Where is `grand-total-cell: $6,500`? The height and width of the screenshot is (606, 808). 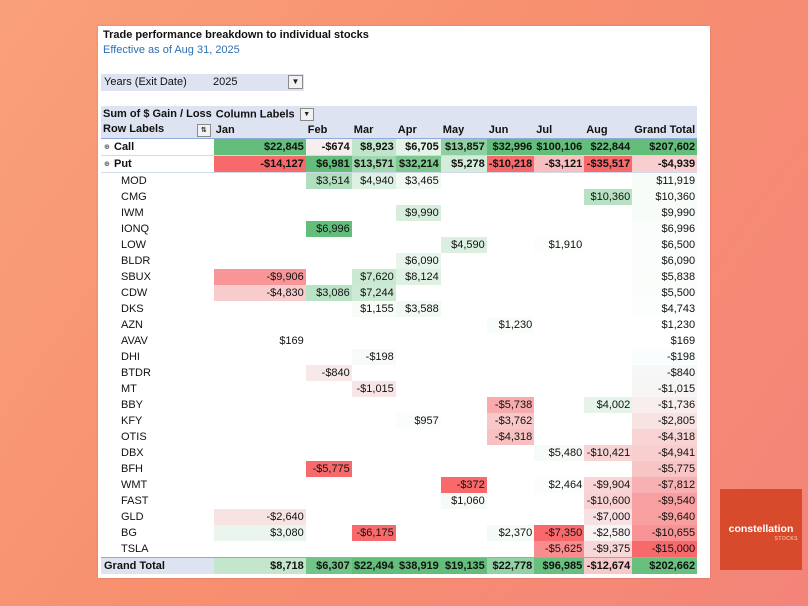 grand-total-cell: $6,500 is located at coordinates (665, 245).